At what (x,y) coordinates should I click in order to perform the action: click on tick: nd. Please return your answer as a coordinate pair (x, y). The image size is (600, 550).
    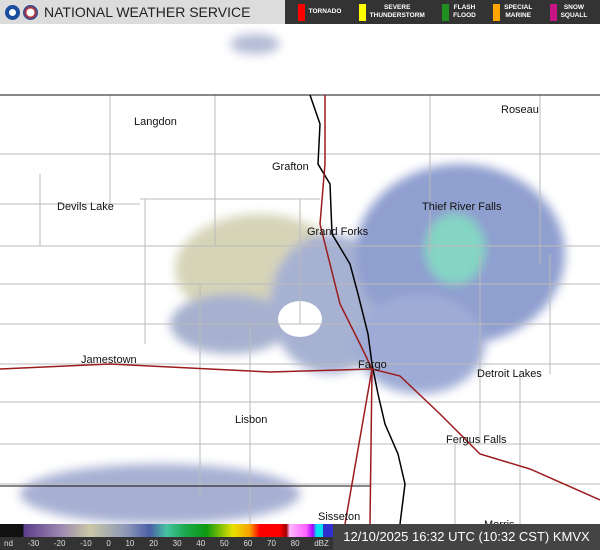
    Looking at the image, I should click on (8, 543).